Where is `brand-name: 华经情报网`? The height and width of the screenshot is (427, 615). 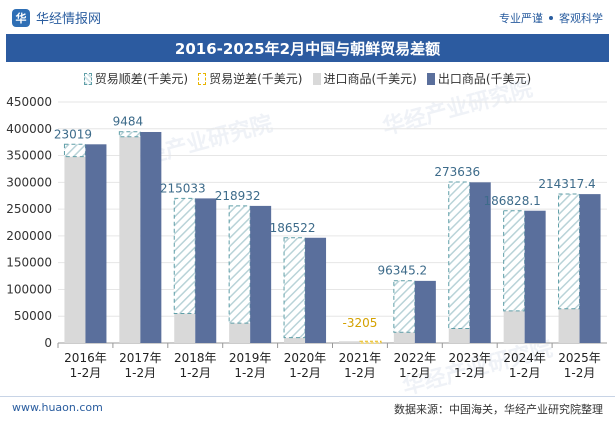 brand-name: 华经情报网 is located at coordinates (69, 19).